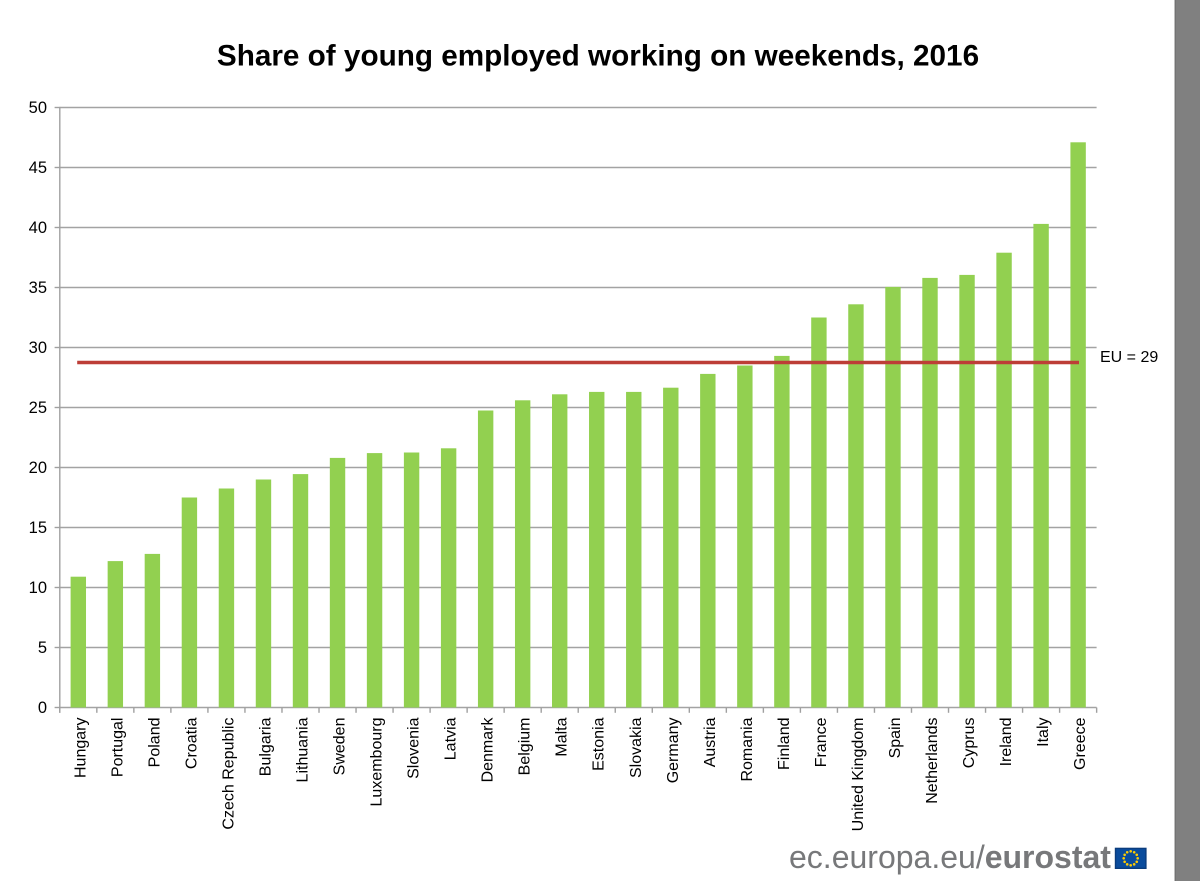  What do you see at coordinates (38, 588) in the screenshot?
I see `svg-text: 10` at bounding box center [38, 588].